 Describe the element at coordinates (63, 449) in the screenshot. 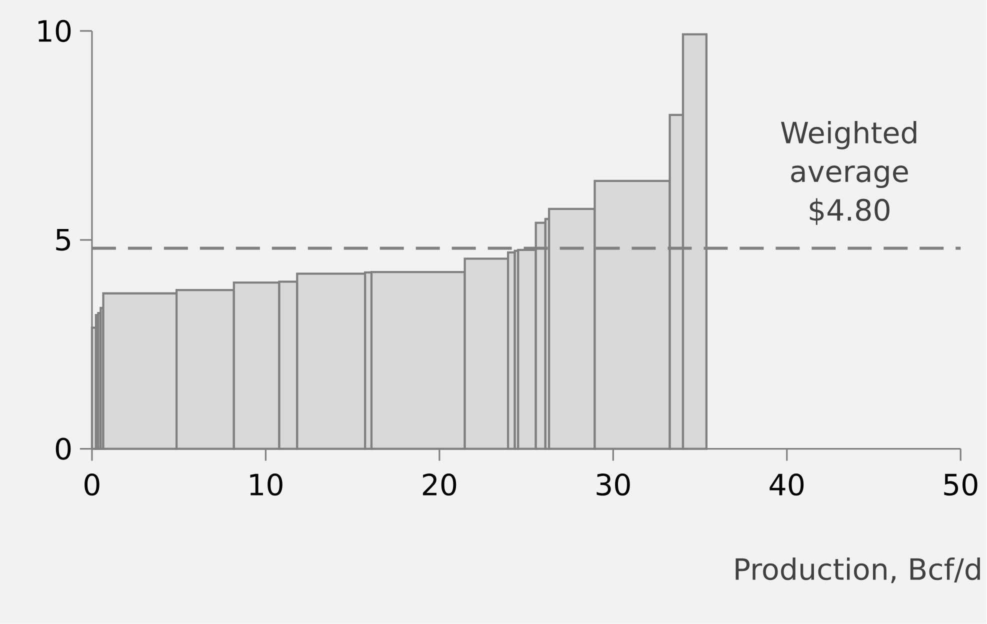

I see `y-tick-label: 0` at that location.